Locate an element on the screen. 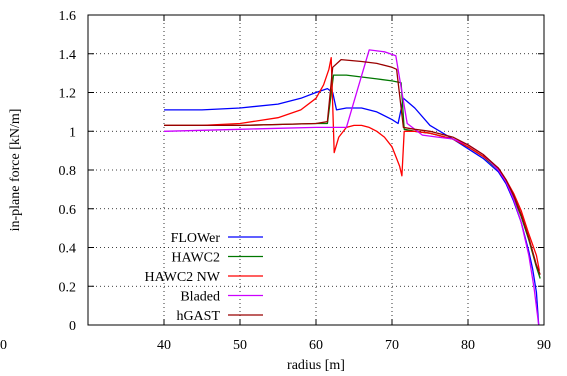 This screenshot has height=376, width=567. y-tick-label: 0.4 is located at coordinates (68, 249).